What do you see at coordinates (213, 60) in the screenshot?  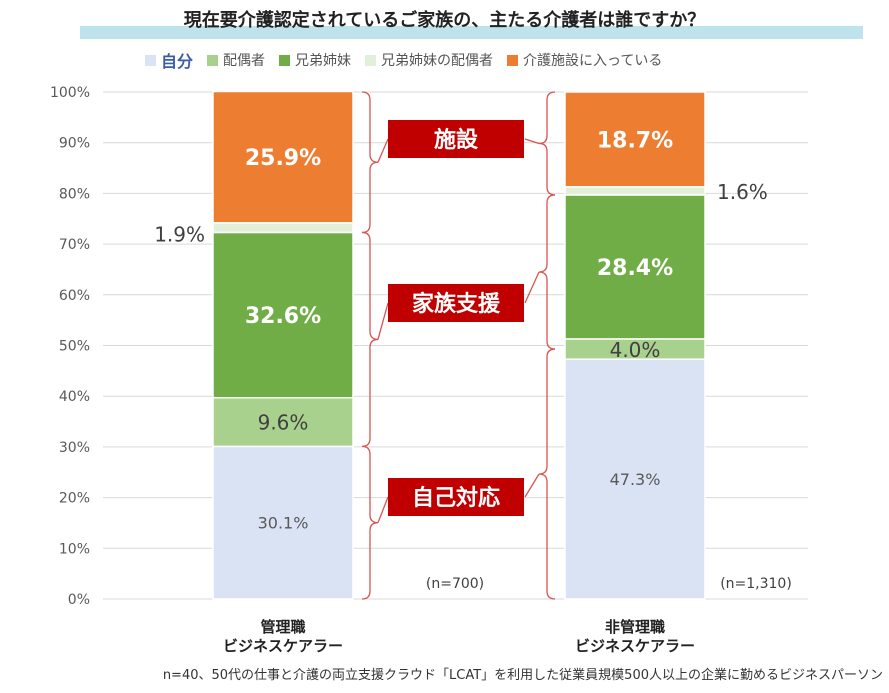 I see `legend-swatch-spouse` at bounding box center [213, 60].